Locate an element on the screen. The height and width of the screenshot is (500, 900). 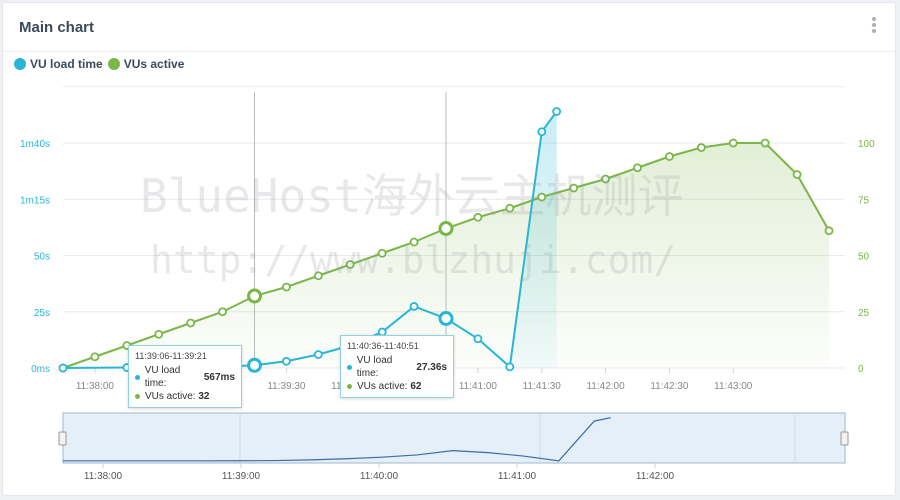
x-tick-label: 11:39:30 is located at coordinates (286, 386).